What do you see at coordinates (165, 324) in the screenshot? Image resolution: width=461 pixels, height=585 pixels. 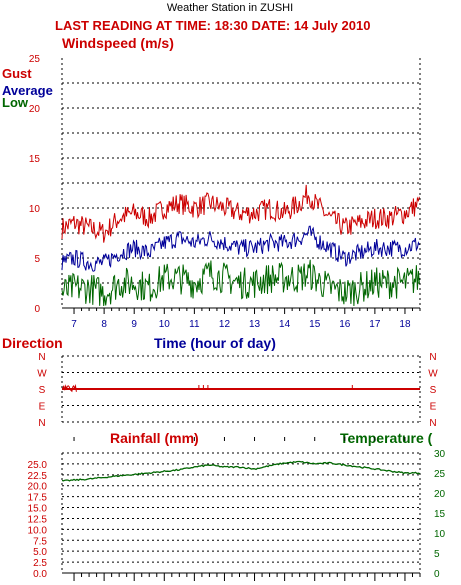 I see `time-x-tick: 10` at bounding box center [165, 324].